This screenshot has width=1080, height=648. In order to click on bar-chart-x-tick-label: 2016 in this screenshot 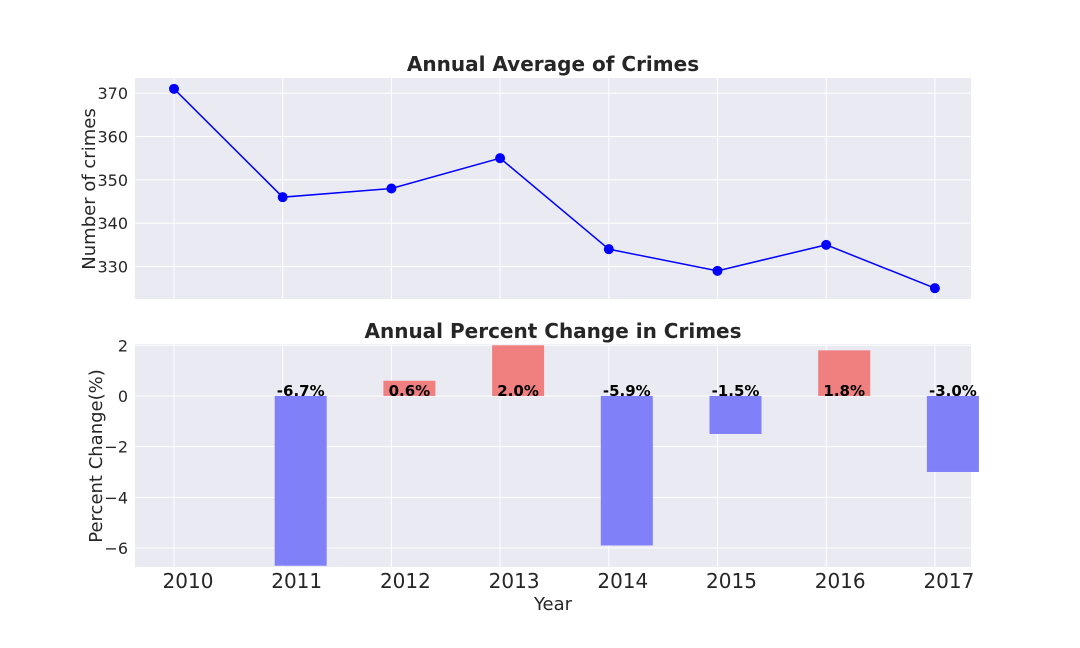, I will do `click(840, 581)`.